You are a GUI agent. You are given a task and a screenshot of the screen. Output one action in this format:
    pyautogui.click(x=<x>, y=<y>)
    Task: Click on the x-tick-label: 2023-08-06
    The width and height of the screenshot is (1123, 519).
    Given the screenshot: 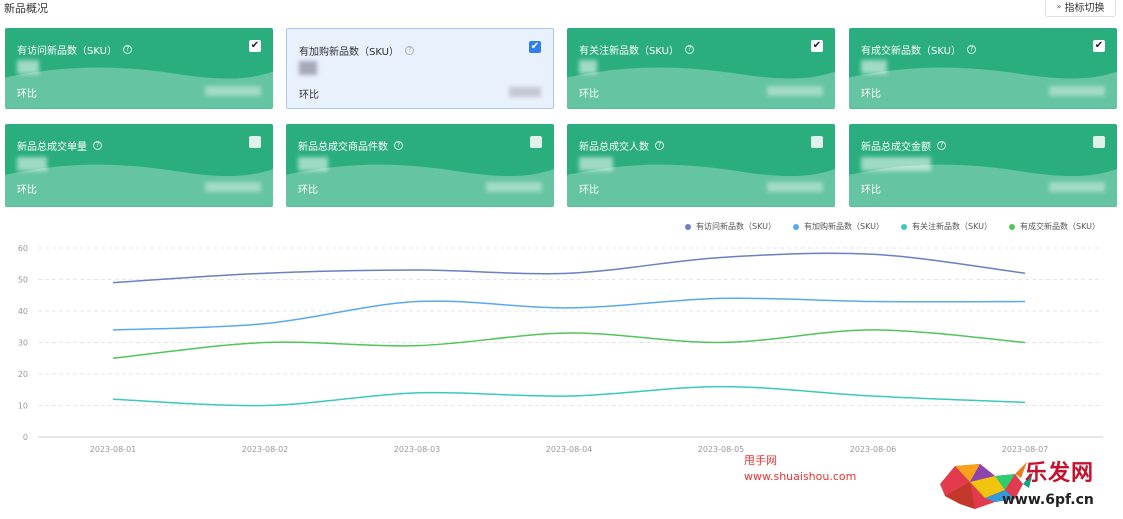 What is the action you would take?
    pyautogui.click(x=873, y=449)
    